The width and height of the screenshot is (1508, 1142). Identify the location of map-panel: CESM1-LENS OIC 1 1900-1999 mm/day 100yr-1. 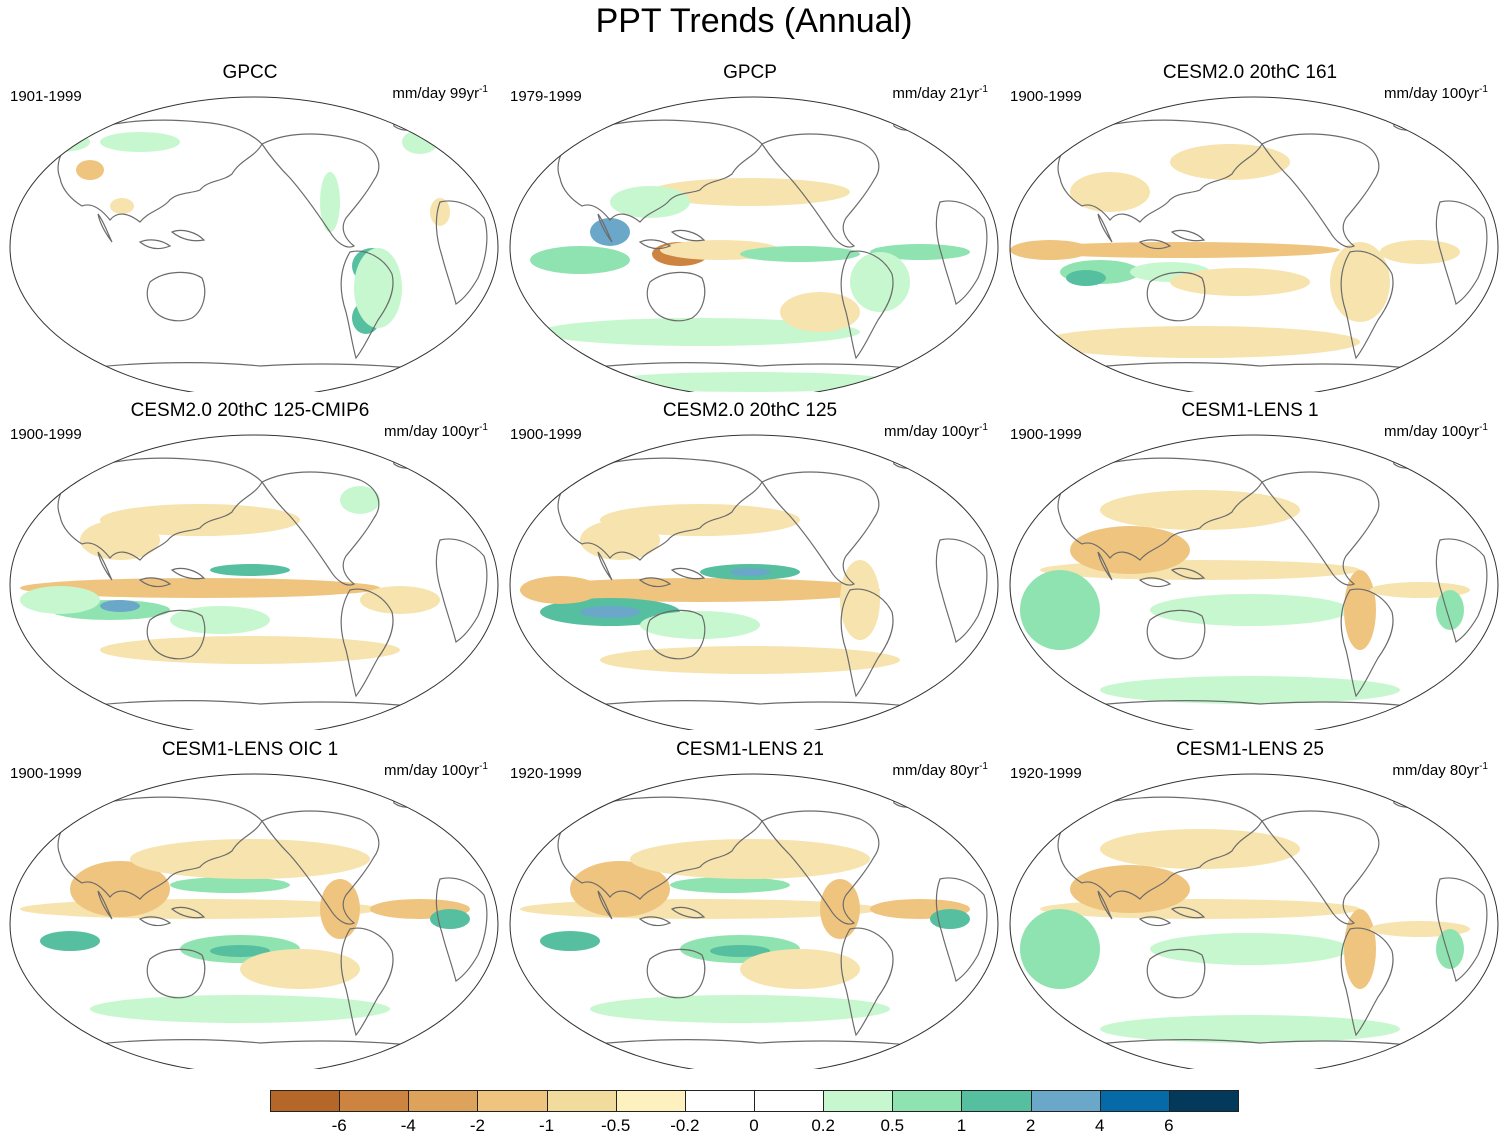
(250, 904).